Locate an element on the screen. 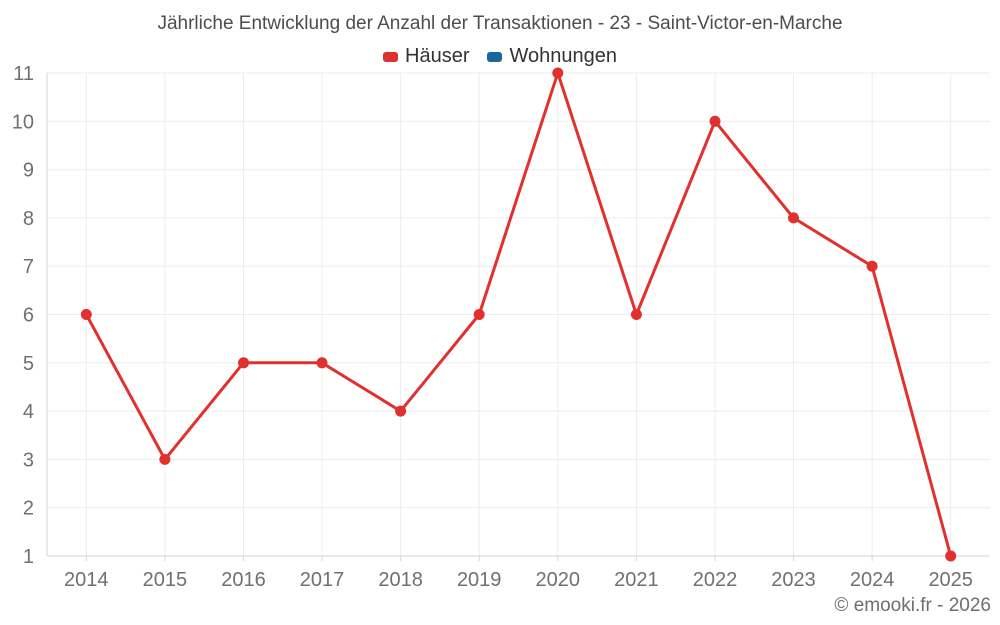 Image resolution: width=1000 pixels, height=625 pixels. legend-label-hauser: Häuser is located at coordinates (437, 56).